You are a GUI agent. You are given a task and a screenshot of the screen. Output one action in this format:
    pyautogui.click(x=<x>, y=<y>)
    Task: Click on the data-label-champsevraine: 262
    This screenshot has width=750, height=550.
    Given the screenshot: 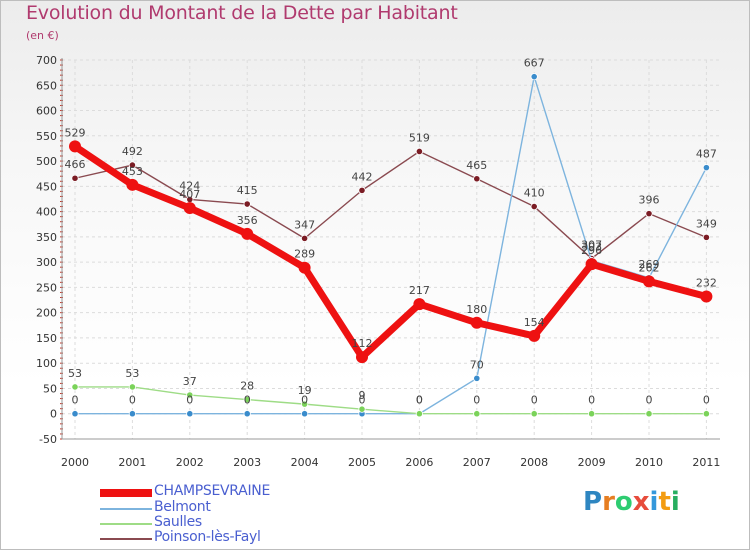 What is the action you would take?
    pyautogui.click(x=649, y=267)
    